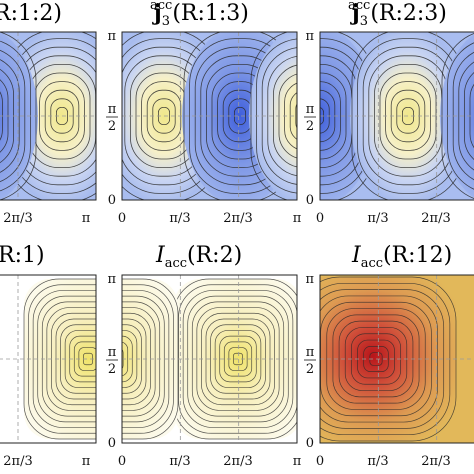 Image resolution: width=474 pixels, height=474 pixels. Describe the element at coordinates (397, 14) in the screenshot. I see `panel-title: j3acc(R:2:3)` at that location.